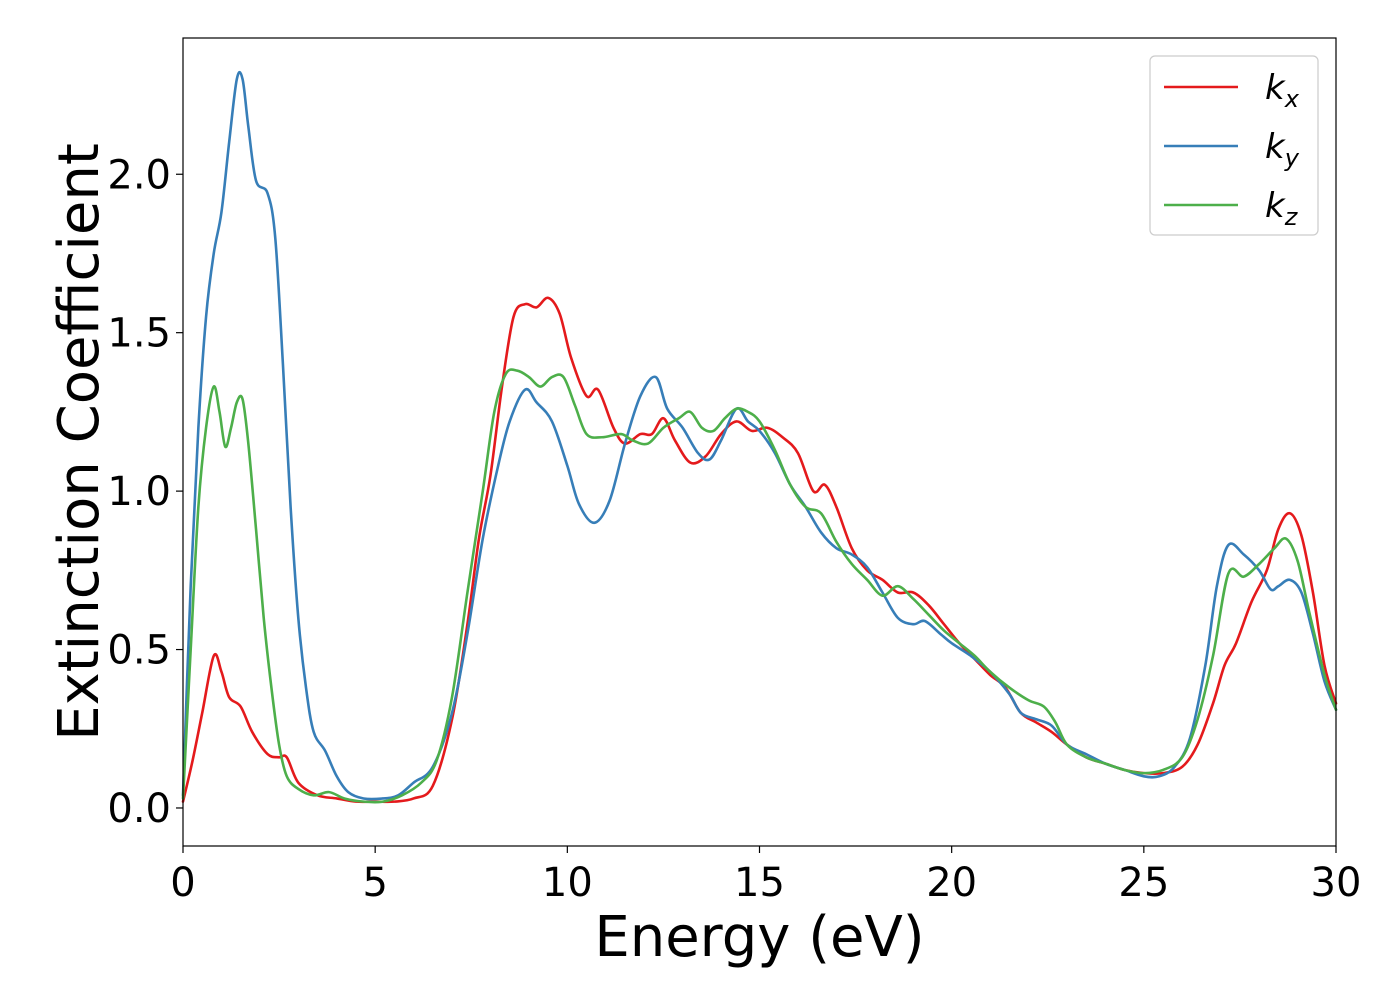 Image resolution: width=1400 pixels, height=1004 pixels. I want to click on y-tick-label: 0.0, so click(139, 809).